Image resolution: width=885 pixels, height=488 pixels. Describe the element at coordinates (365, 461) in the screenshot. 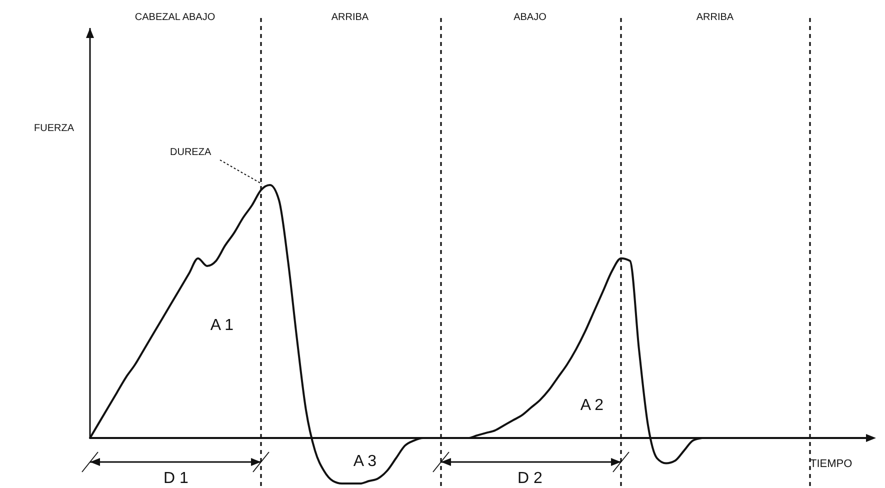

I see `annotation: A 3` at that location.